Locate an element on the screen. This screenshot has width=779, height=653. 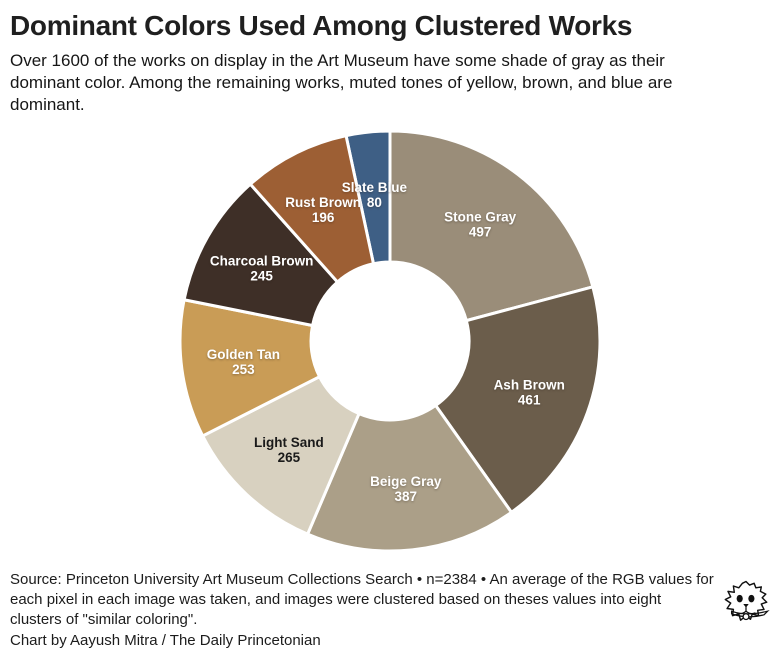
donut-slice-stone-gray is located at coordinates (491, 226).